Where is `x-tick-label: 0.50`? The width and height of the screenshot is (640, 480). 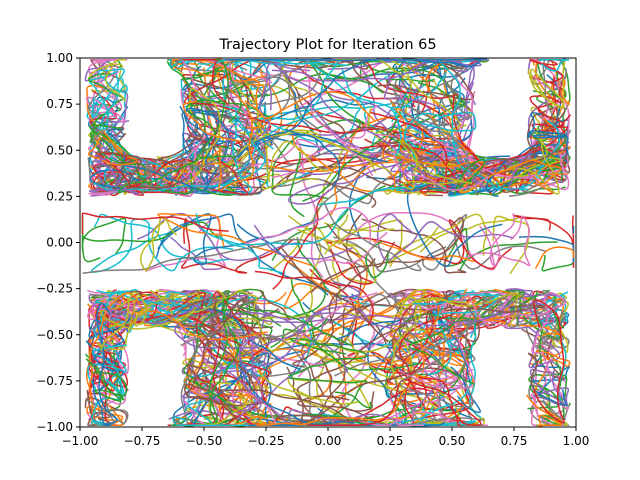
x-tick-label: 0.50 is located at coordinates (452, 441).